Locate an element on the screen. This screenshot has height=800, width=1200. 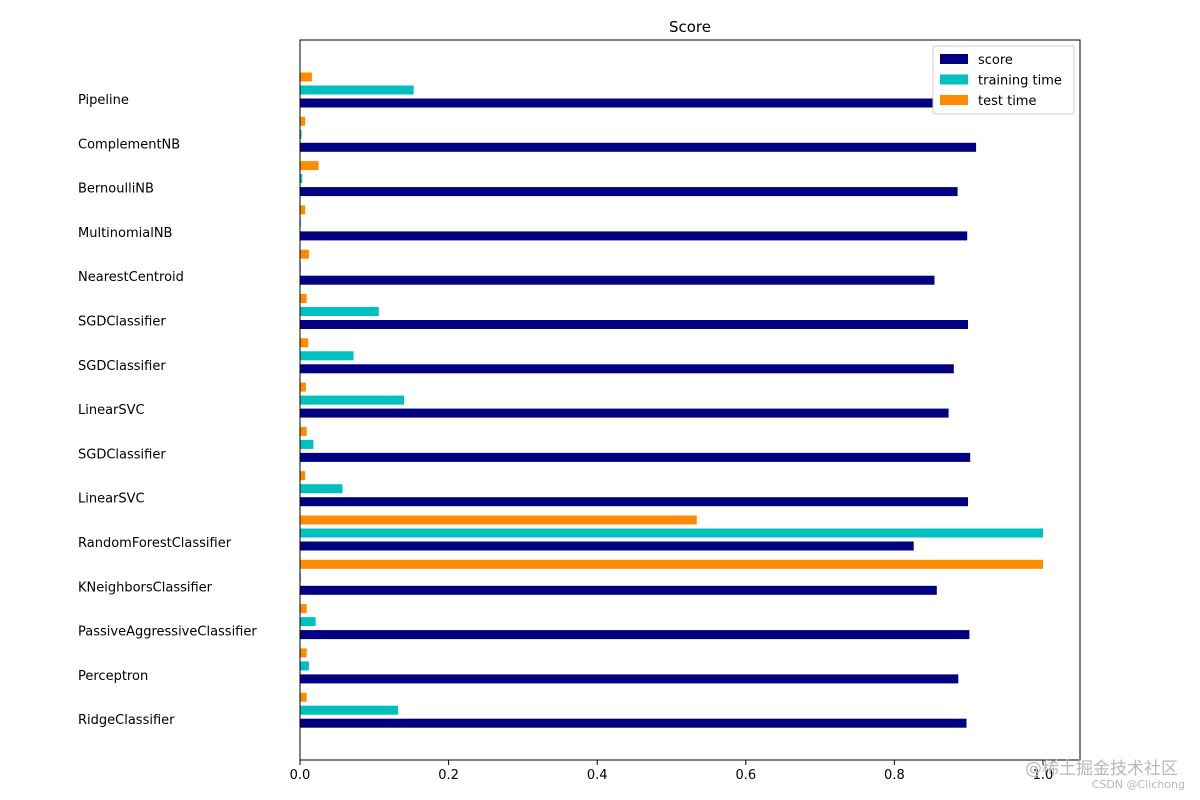
category-label-6: SGDClassifier is located at coordinates (122, 366).